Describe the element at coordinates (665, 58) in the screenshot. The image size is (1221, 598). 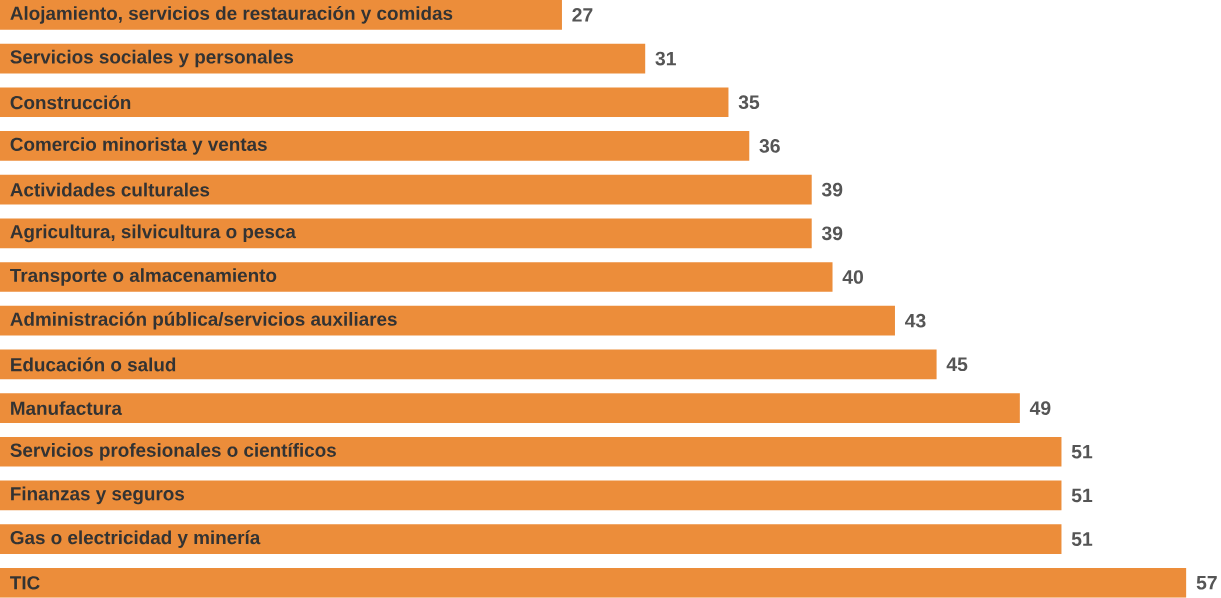
I see `data-label: 31` at that location.